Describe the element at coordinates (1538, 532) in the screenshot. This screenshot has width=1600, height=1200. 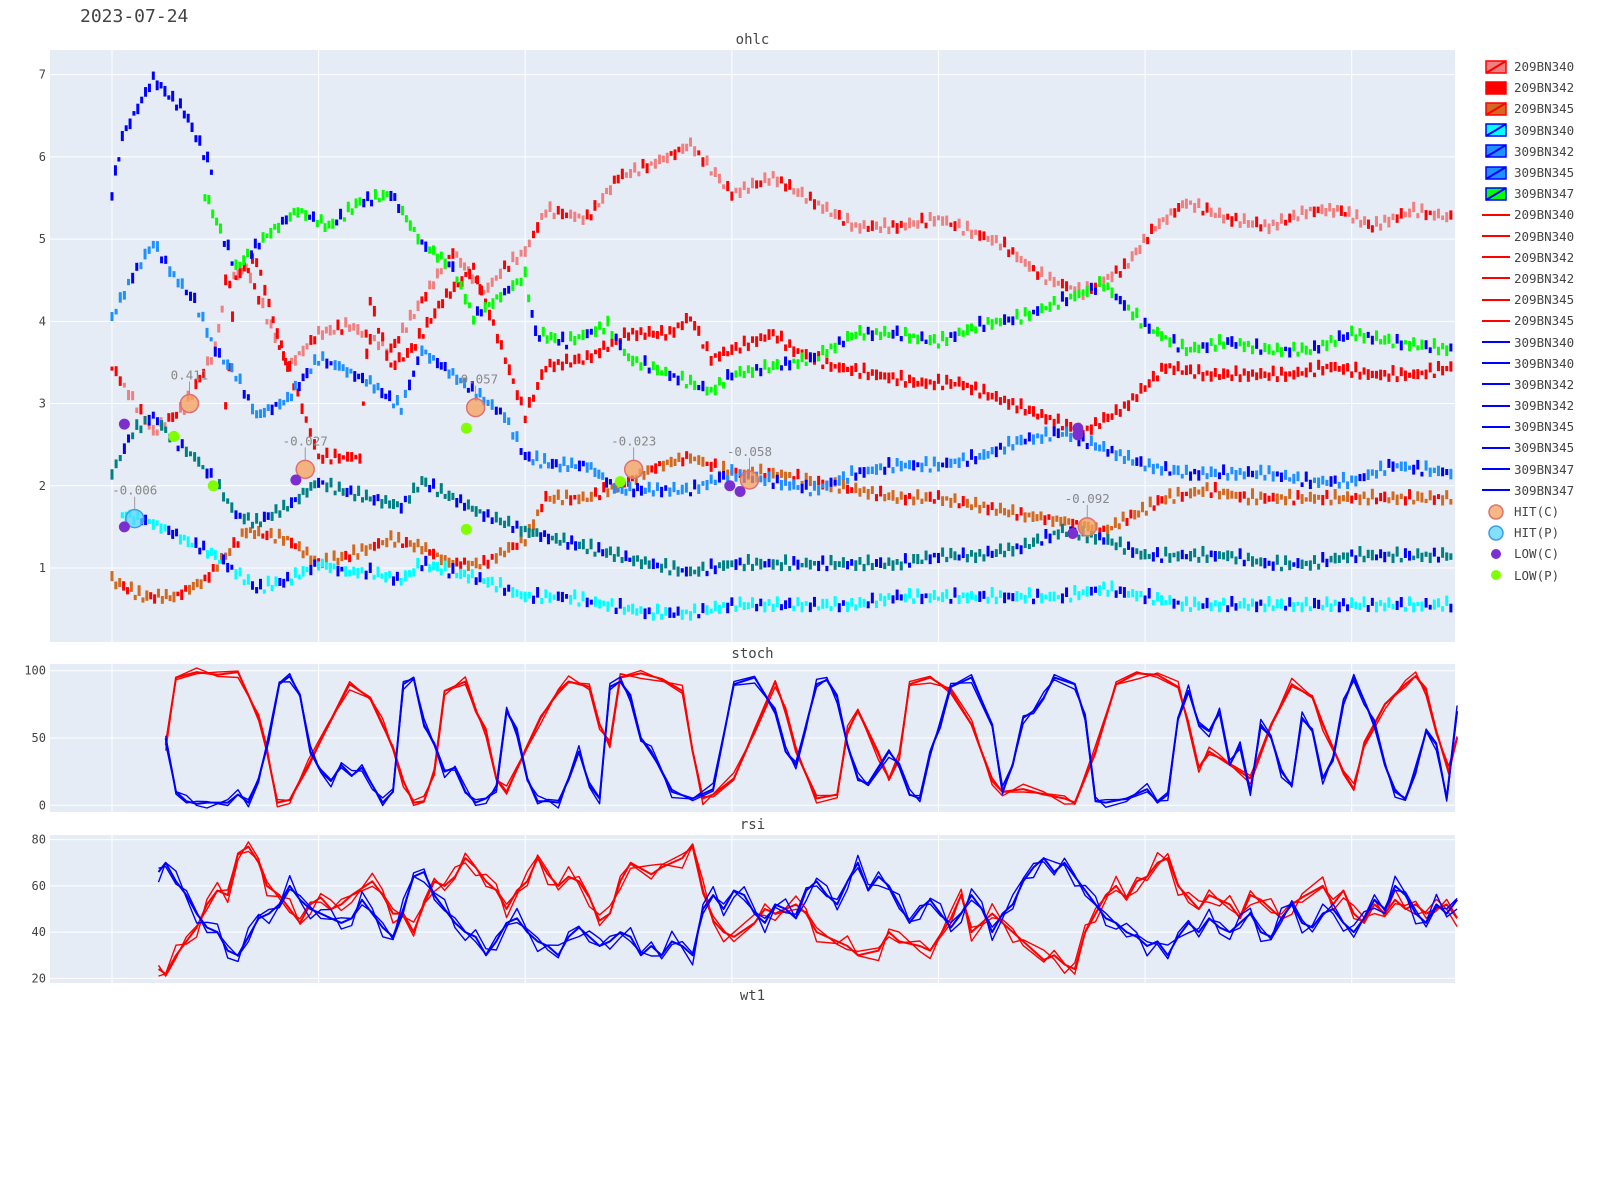
I see `legend-item: HIT(P)` at that location.